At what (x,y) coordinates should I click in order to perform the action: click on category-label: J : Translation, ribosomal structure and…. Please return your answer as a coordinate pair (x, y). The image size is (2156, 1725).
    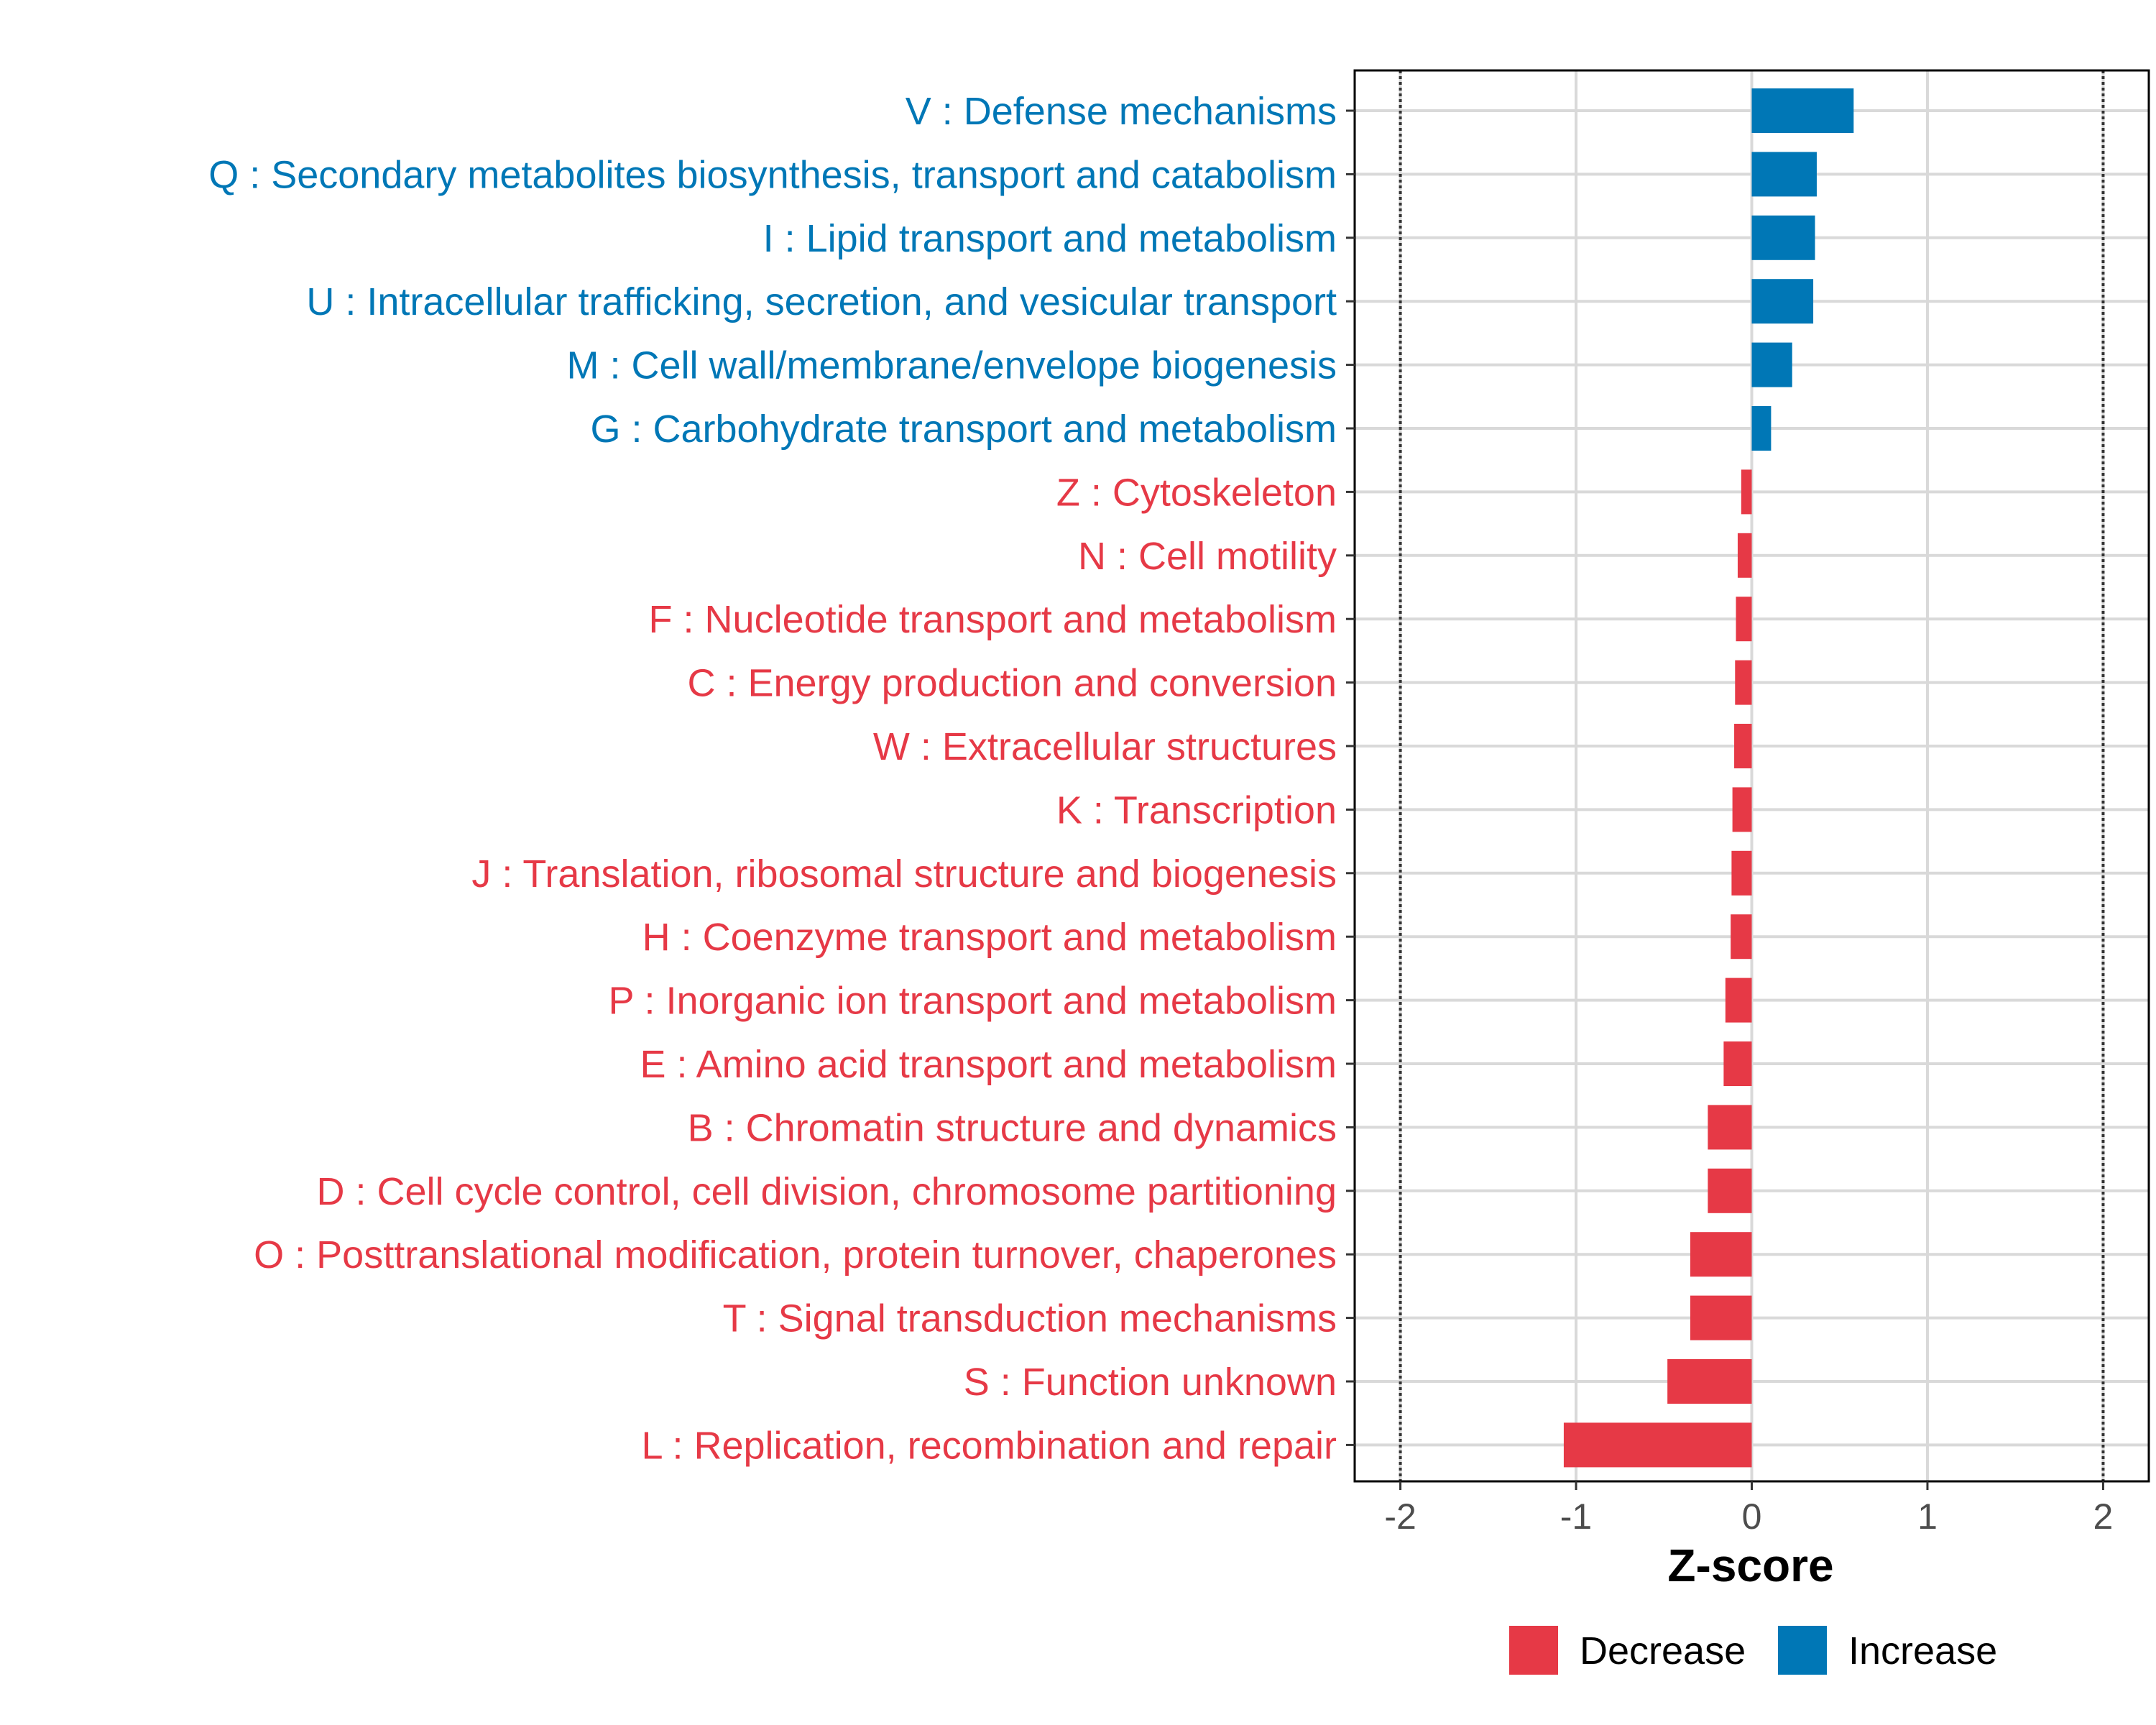
    Looking at the image, I should click on (904, 874).